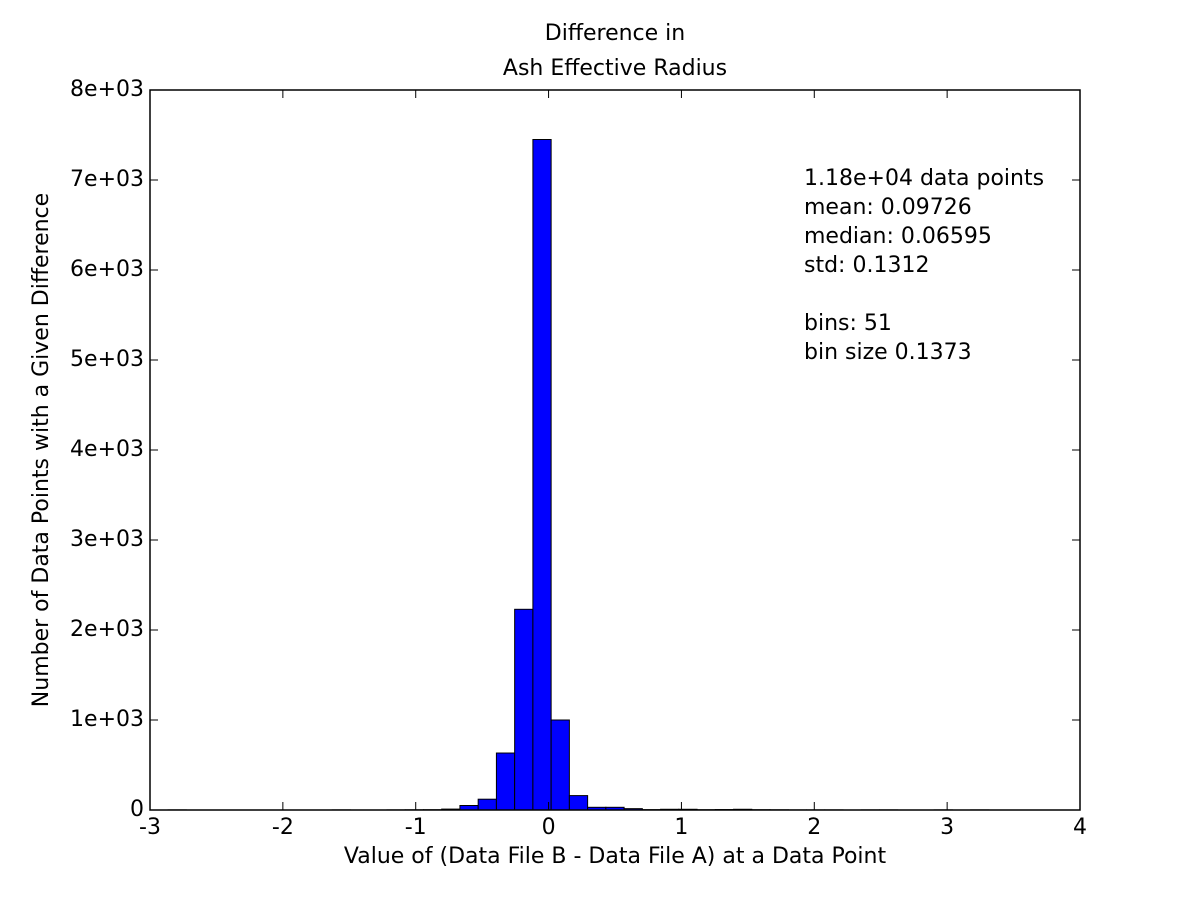 The height and width of the screenshot is (900, 1200). What do you see at coordinates (107, 359) in the screenshot?
I see `y-tick-label: 5e+03` at bounding box center [107, 359].